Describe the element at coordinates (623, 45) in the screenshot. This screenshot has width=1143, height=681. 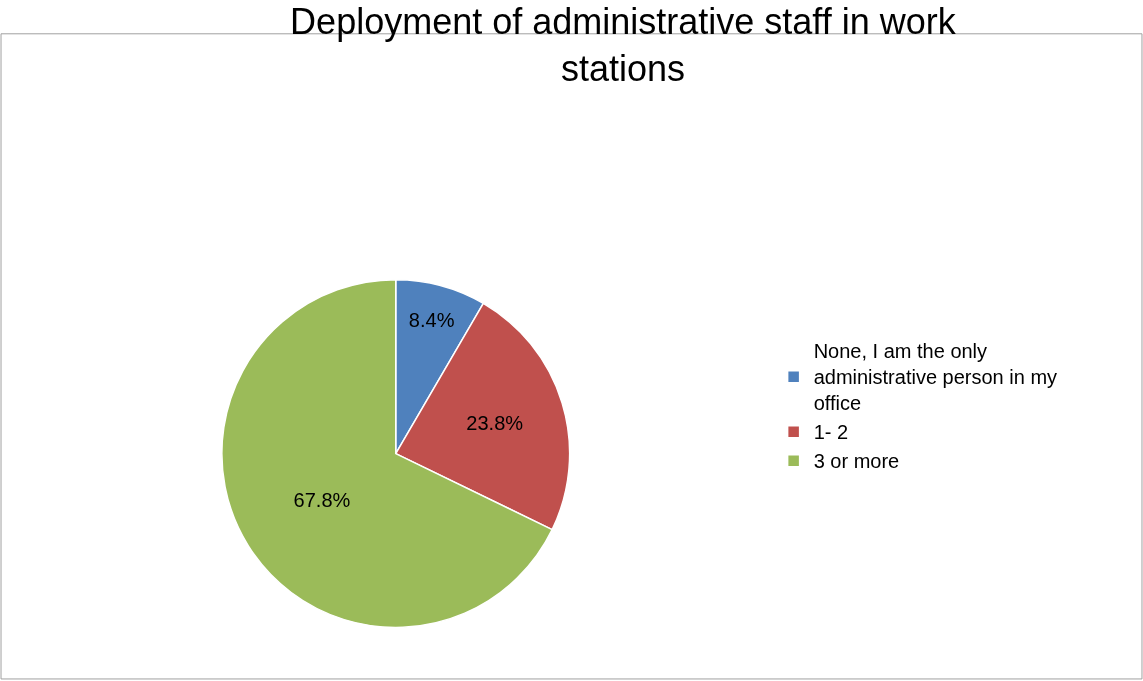
I see `chart-title: Deployment of administrative staff in work stations` at that location.